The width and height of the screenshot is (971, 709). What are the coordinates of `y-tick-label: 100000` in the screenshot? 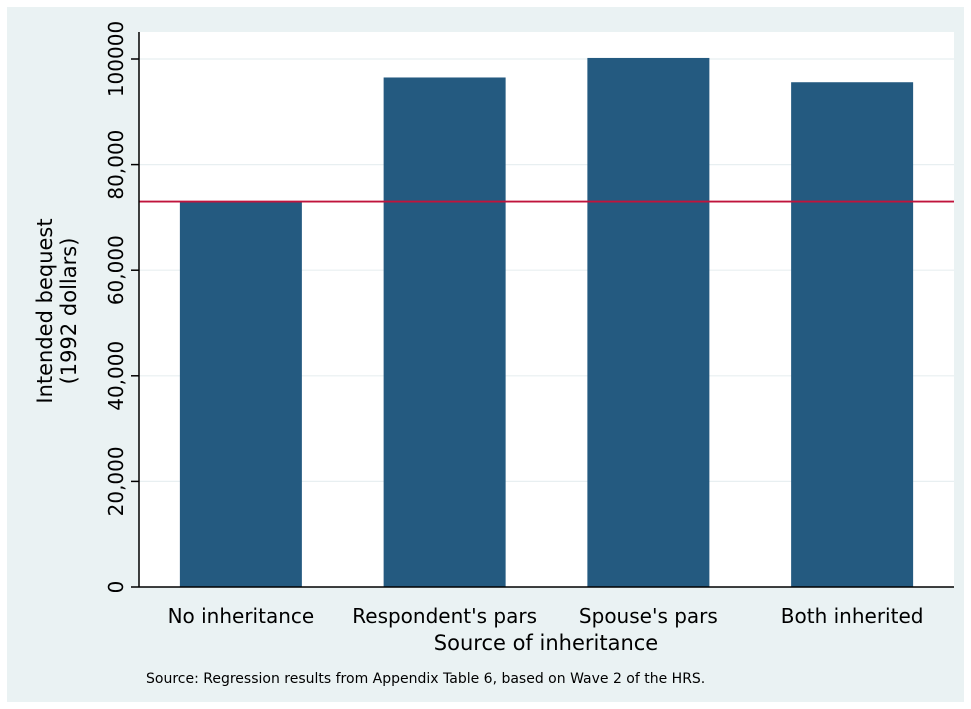 It's located at (116, 59).